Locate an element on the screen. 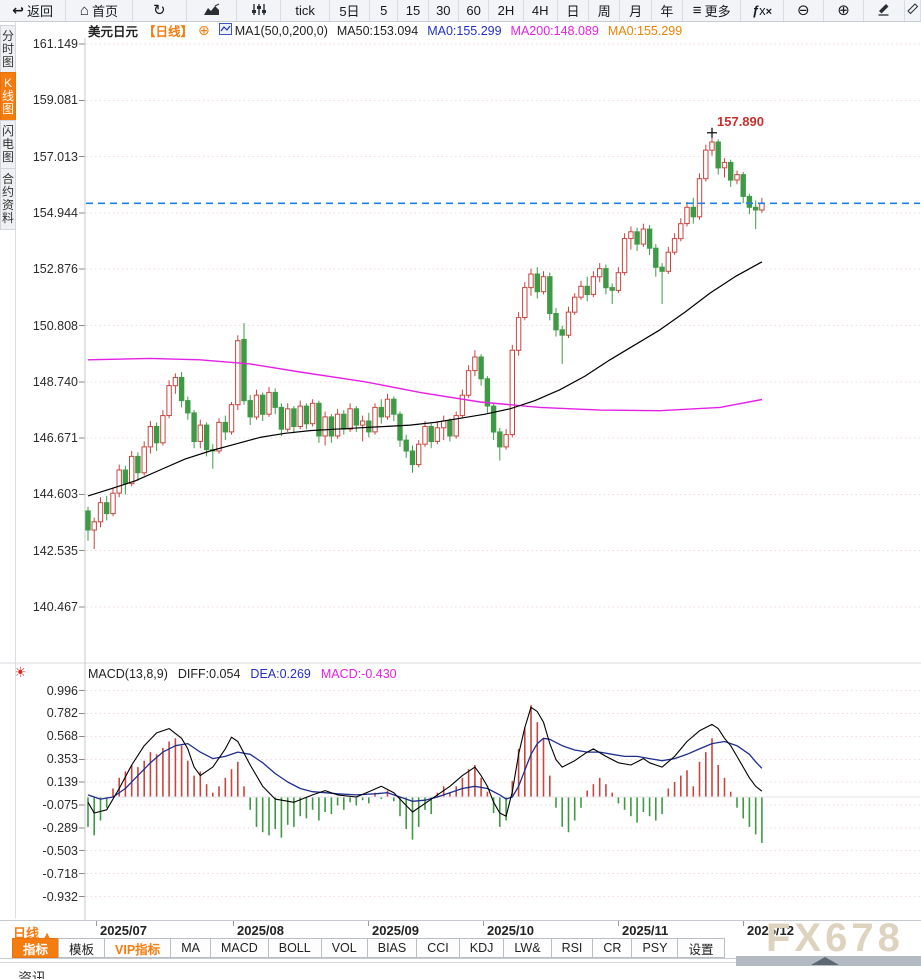  interval-15: 15 is located at coordinates (413, 10).